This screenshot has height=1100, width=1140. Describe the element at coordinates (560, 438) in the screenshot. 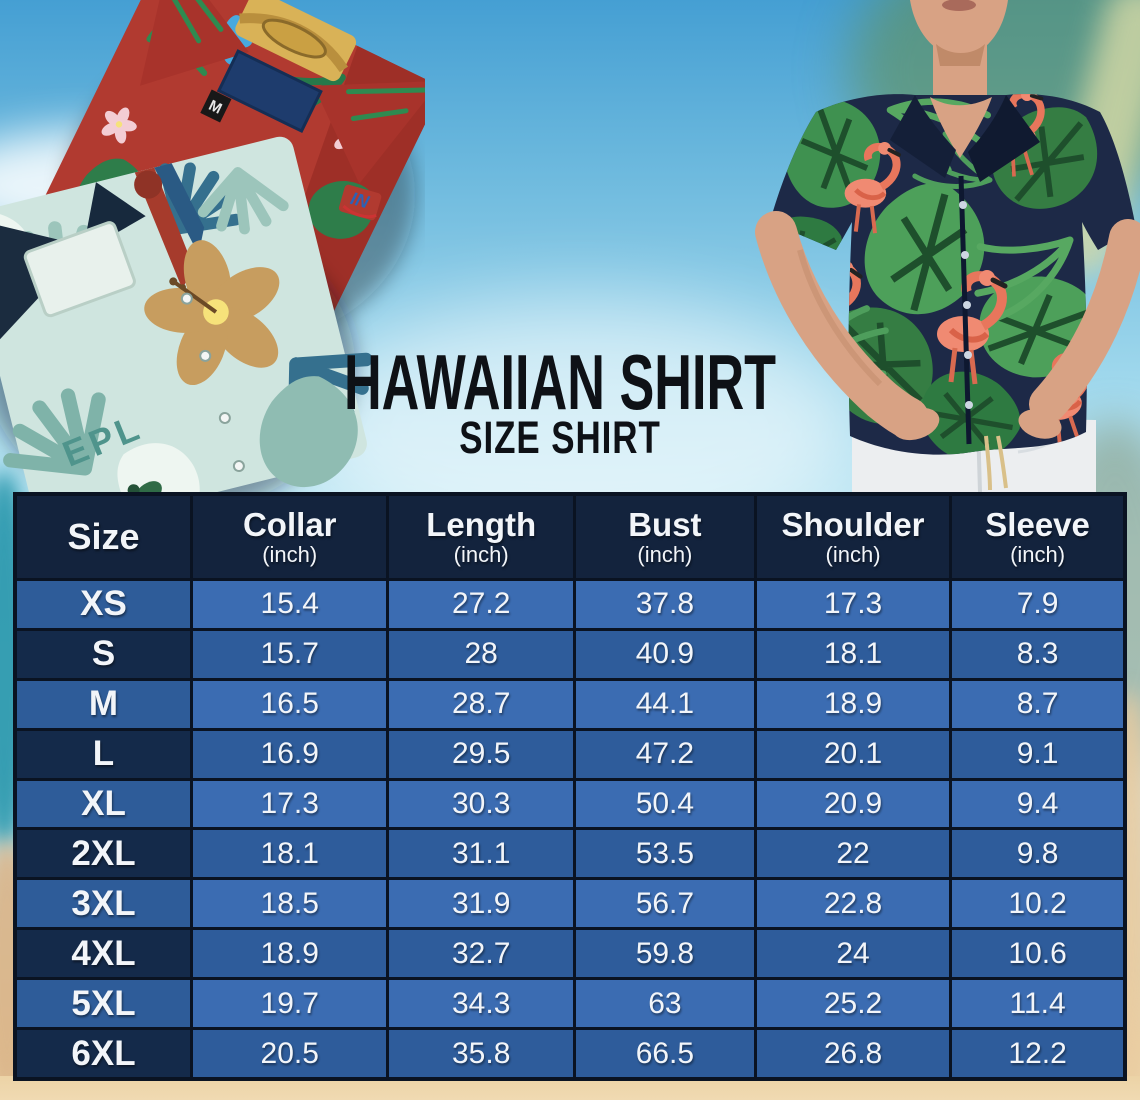

I see `page-subtitle: SIZE SHIRT` at that location.